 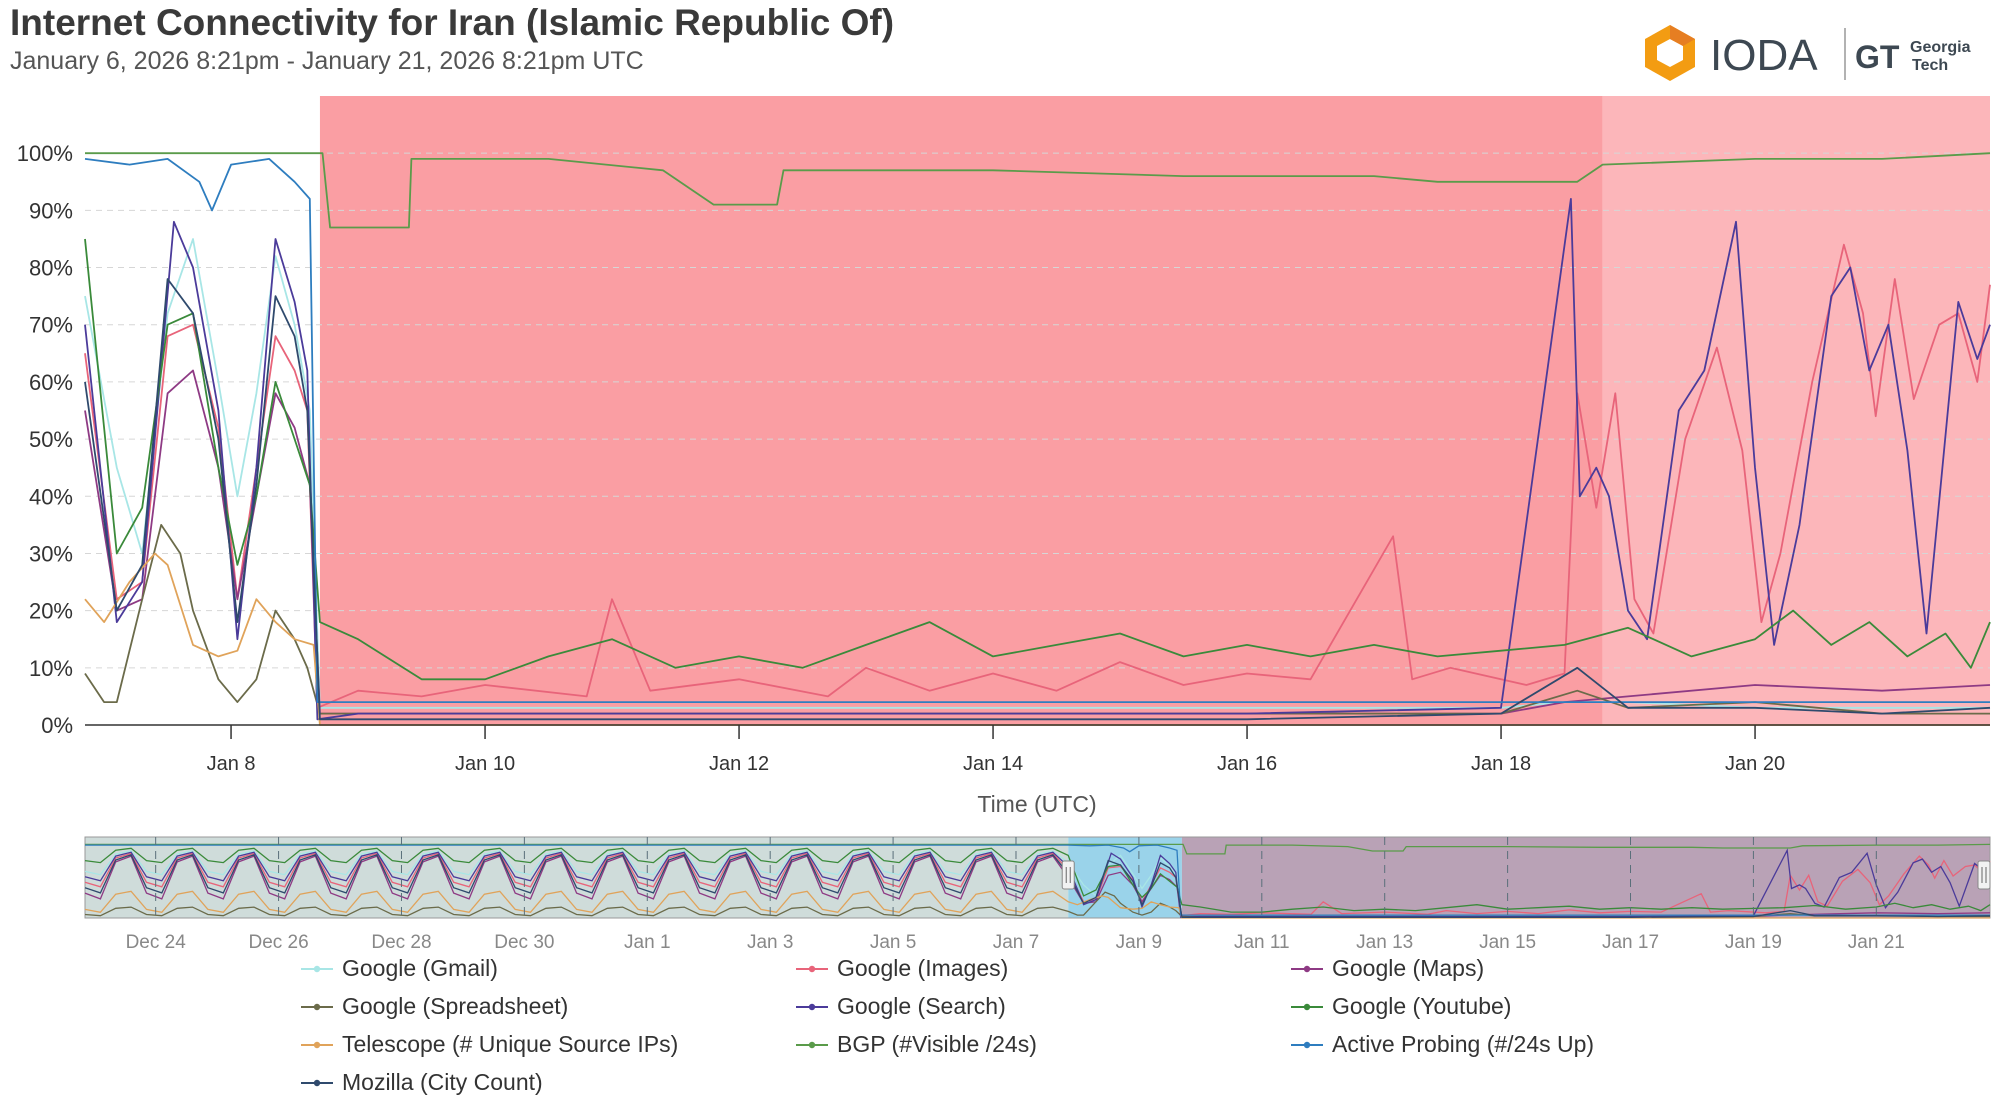 I want to click on legend-label: Google (Youtube), so click(x=1422, y=1006).